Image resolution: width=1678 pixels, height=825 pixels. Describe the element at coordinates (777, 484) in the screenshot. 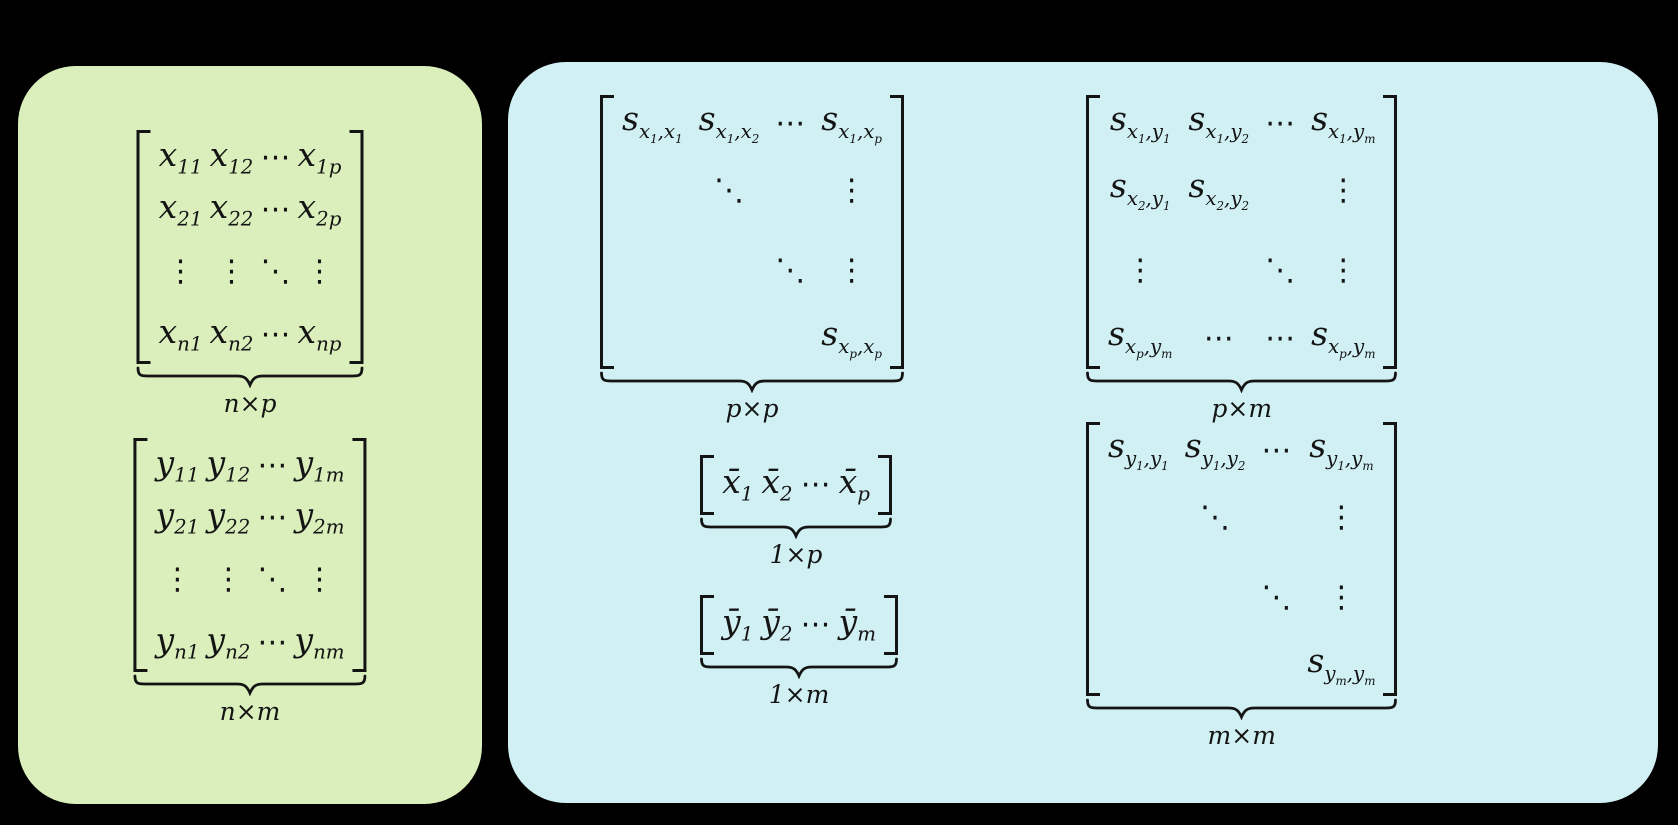

I see `matrix-cell: x̄2` at that location.